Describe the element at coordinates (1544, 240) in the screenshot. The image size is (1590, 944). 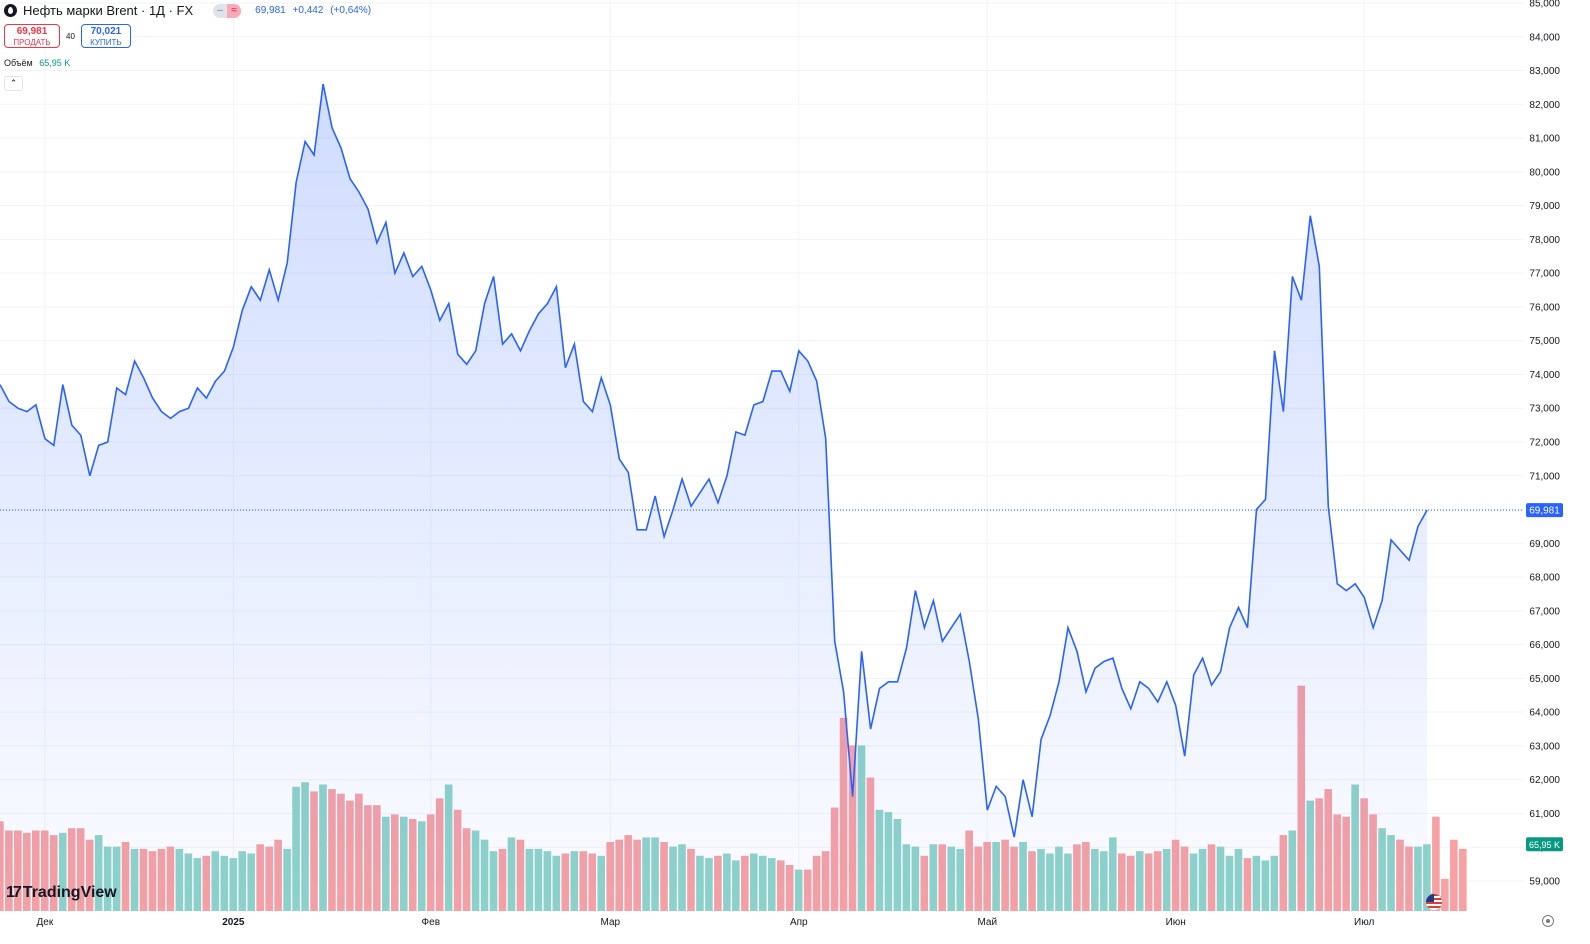
I see `price-tick-label: 78,000` at that location.